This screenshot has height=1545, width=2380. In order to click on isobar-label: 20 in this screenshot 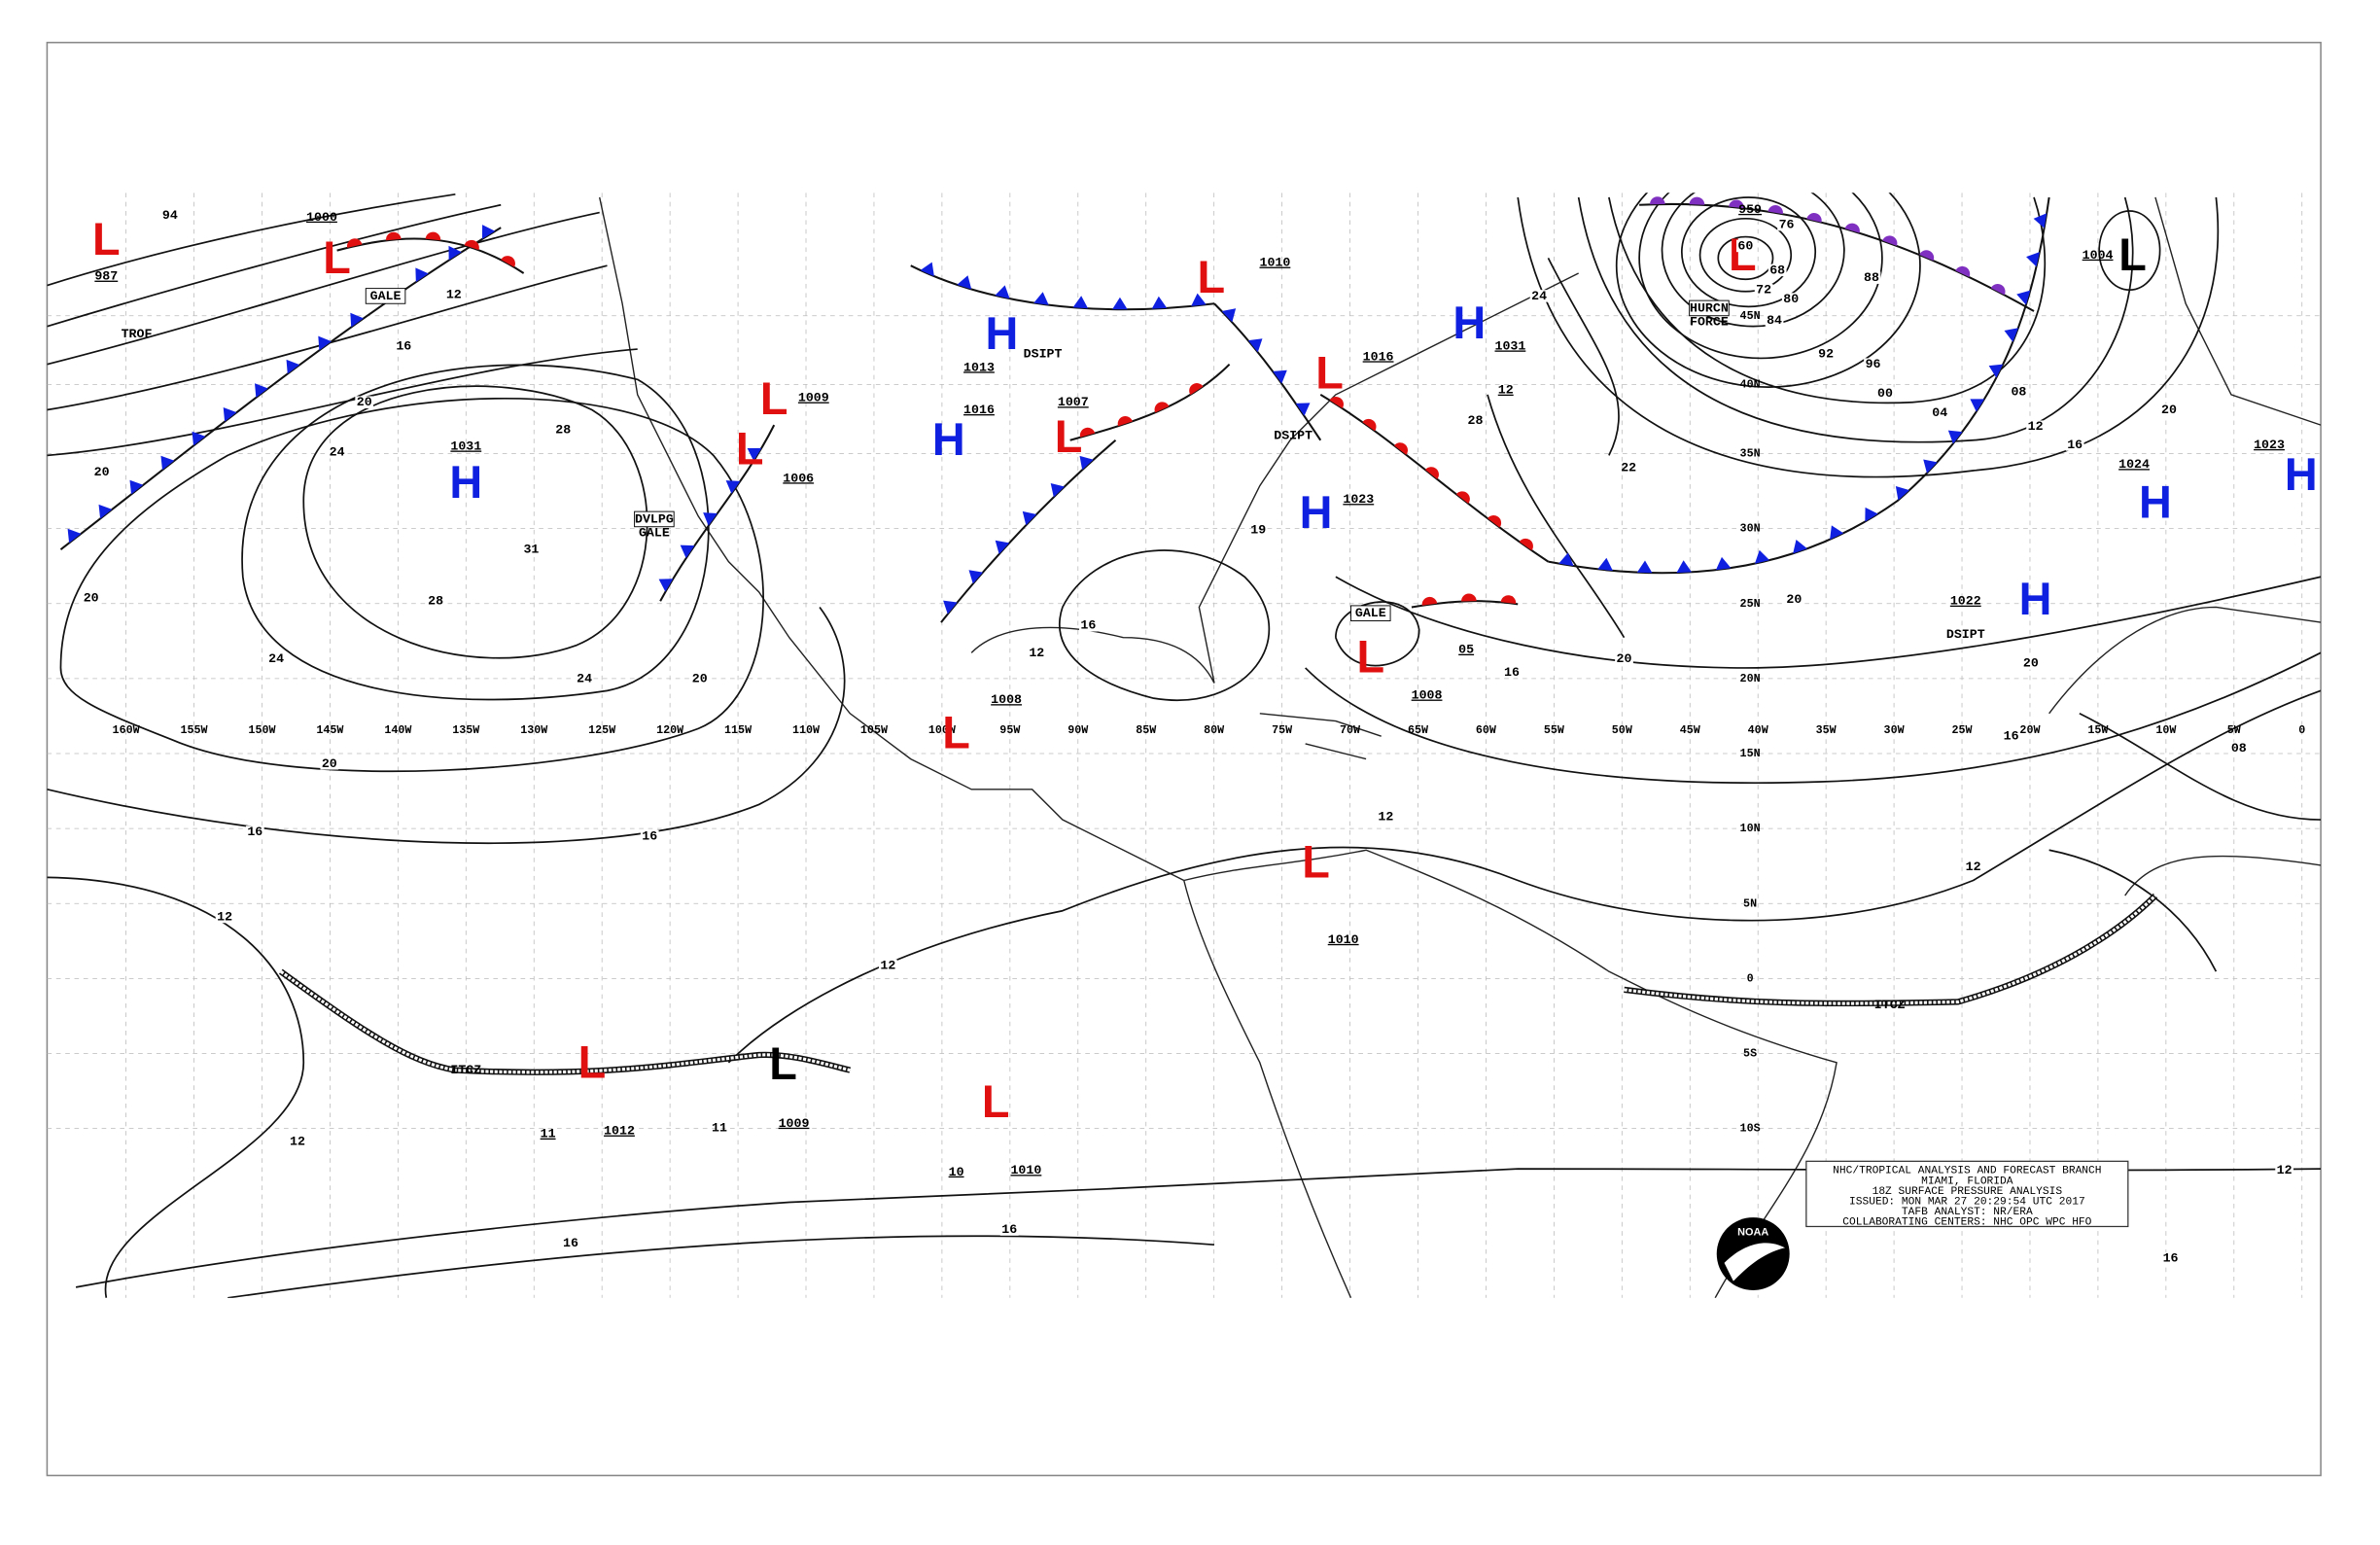, I will do `click(1624, 659)`.